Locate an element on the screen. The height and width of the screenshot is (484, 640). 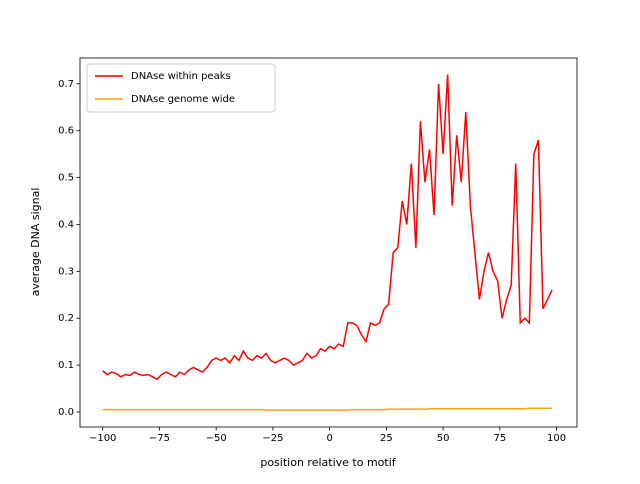
y-tick-label: 0.1 is located at coordinates (66, 365).